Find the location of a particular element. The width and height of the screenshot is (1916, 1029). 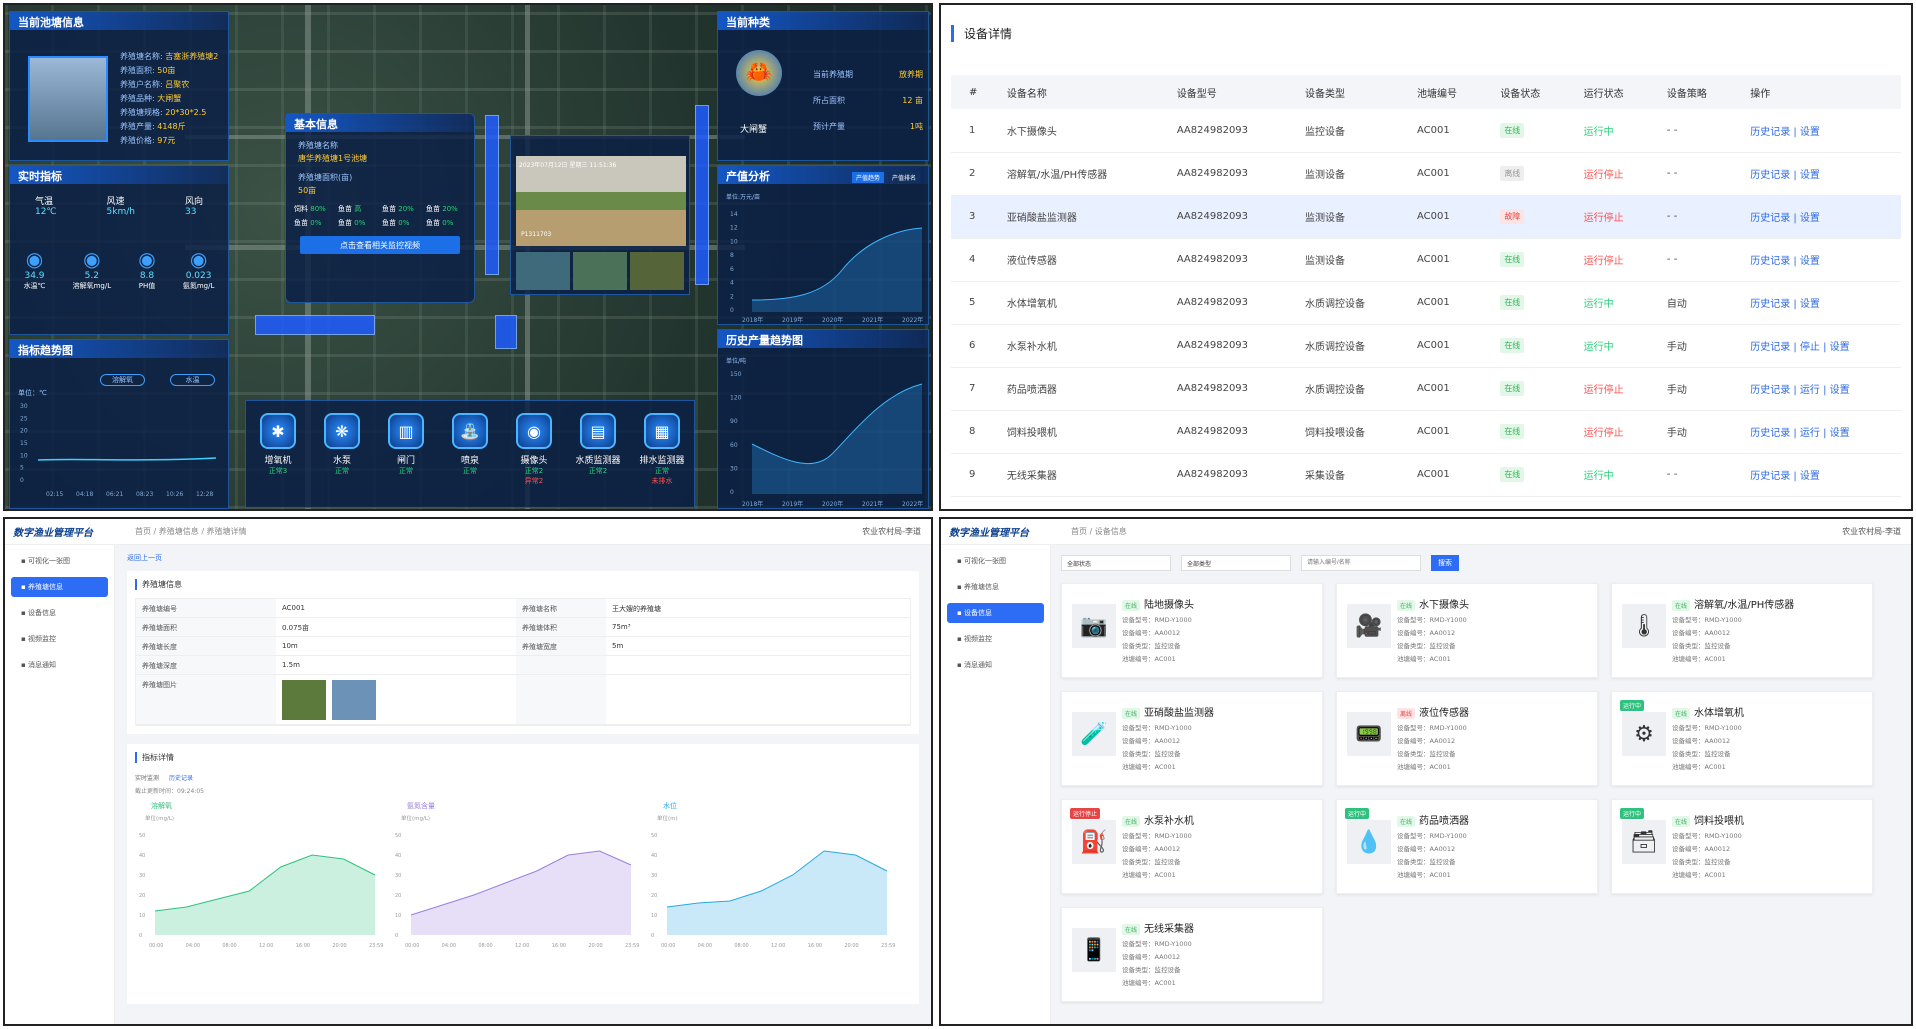

output-tab: 产值趋势 is located at coordinates (867, 177).